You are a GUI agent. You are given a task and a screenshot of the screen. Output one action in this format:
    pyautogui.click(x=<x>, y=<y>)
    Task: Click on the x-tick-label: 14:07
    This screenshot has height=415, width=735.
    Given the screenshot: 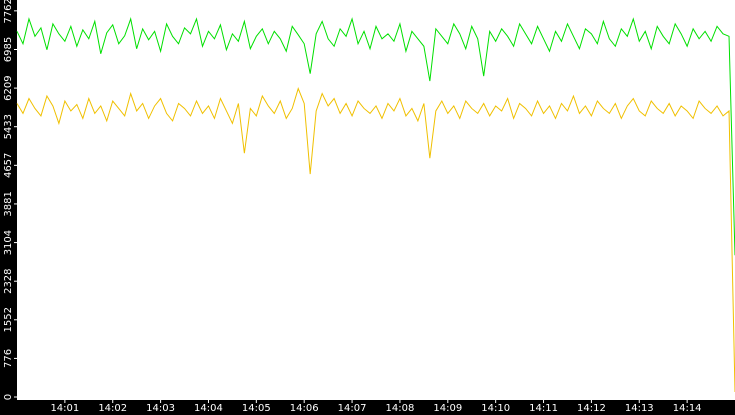 What is the action you would take?
    pyautogui.click(x=352, y=408)
    